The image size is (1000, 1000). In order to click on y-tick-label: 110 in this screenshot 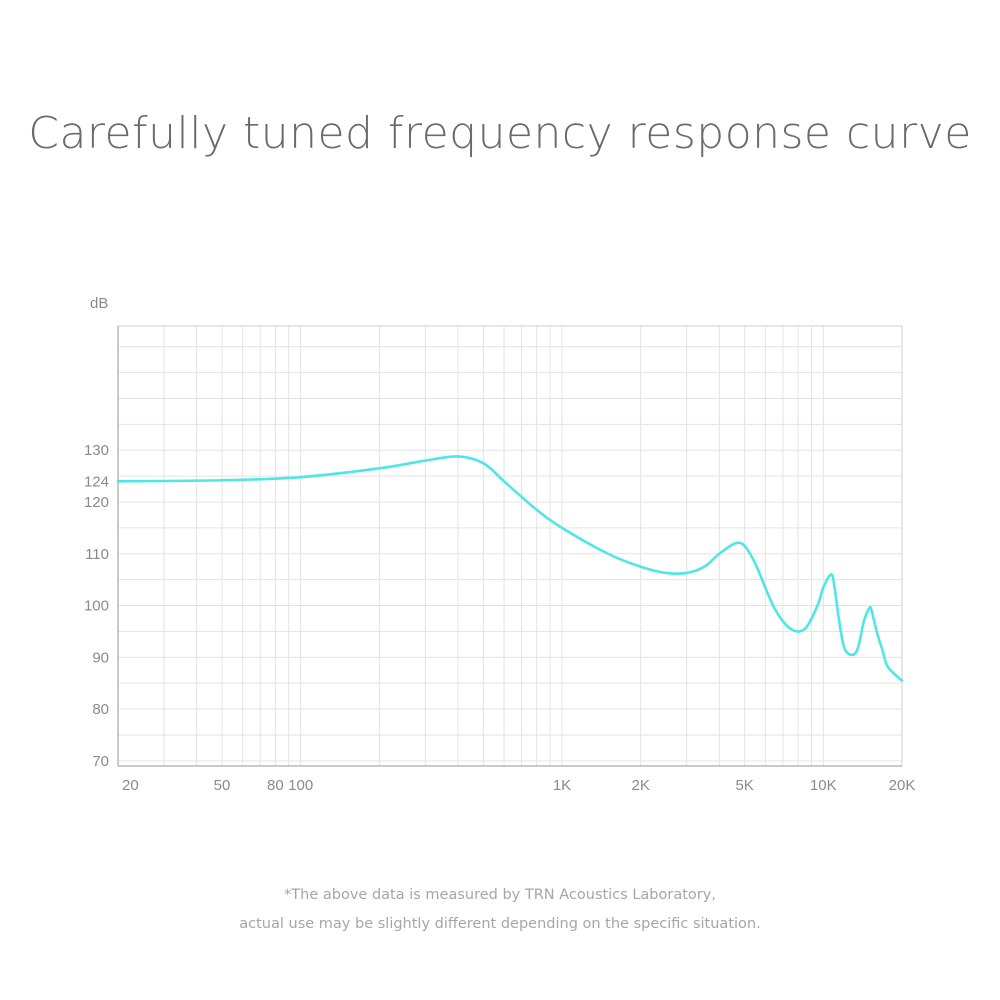, I will do `click(97, 554)`.